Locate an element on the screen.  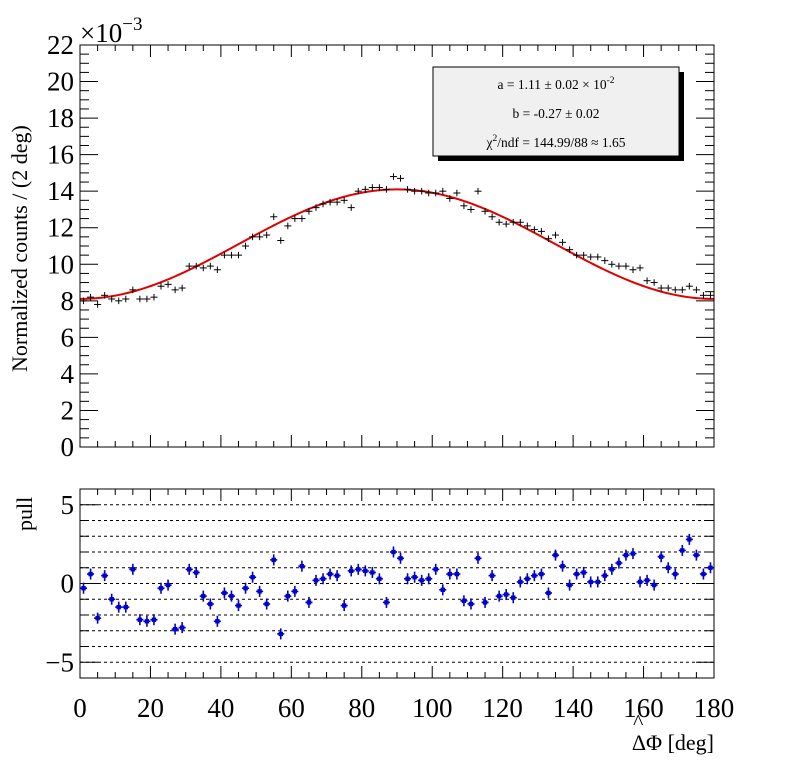
x-tick-label: 40 is located at coordinates (220, 708).